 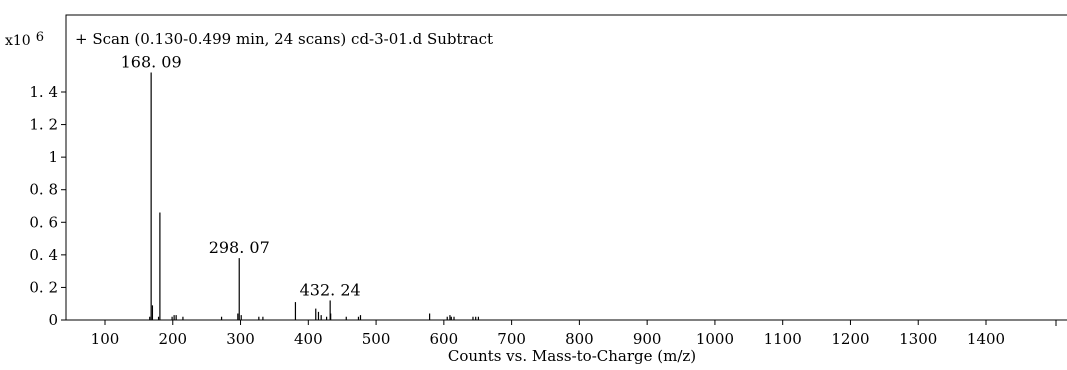 What do you see at coordinates (43, 255) in the screenshot?
I see `y-tick-label: 0. 4` at bounding box center [43, 255].